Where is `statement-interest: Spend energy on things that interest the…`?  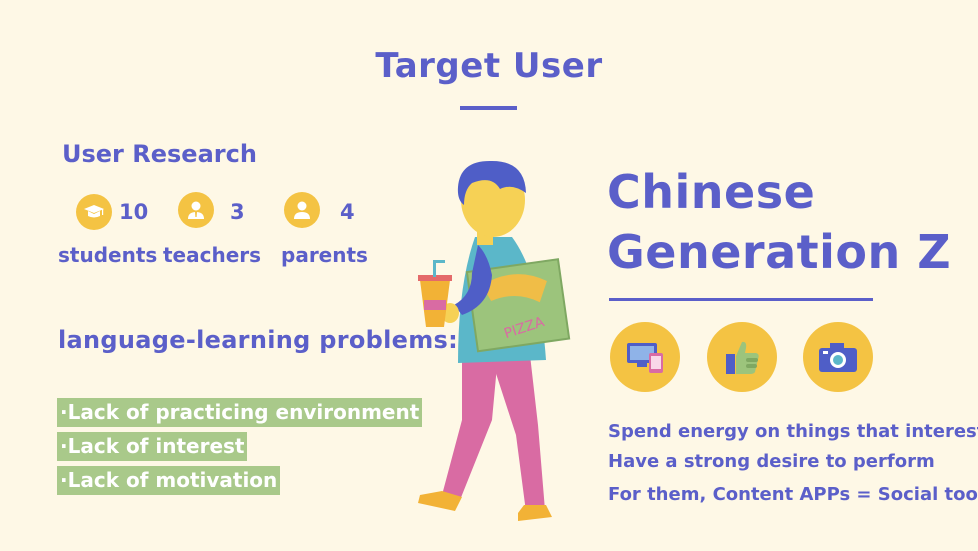 statement-interest: Spend energy on things that interest the… is located at coordinates (793, 431).